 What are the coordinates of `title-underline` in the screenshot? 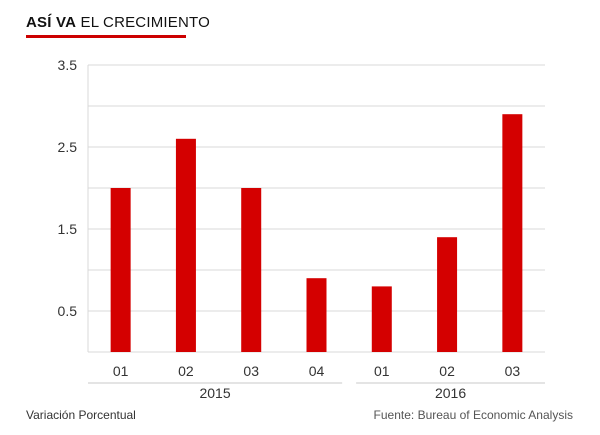 It's located at (106, 36).